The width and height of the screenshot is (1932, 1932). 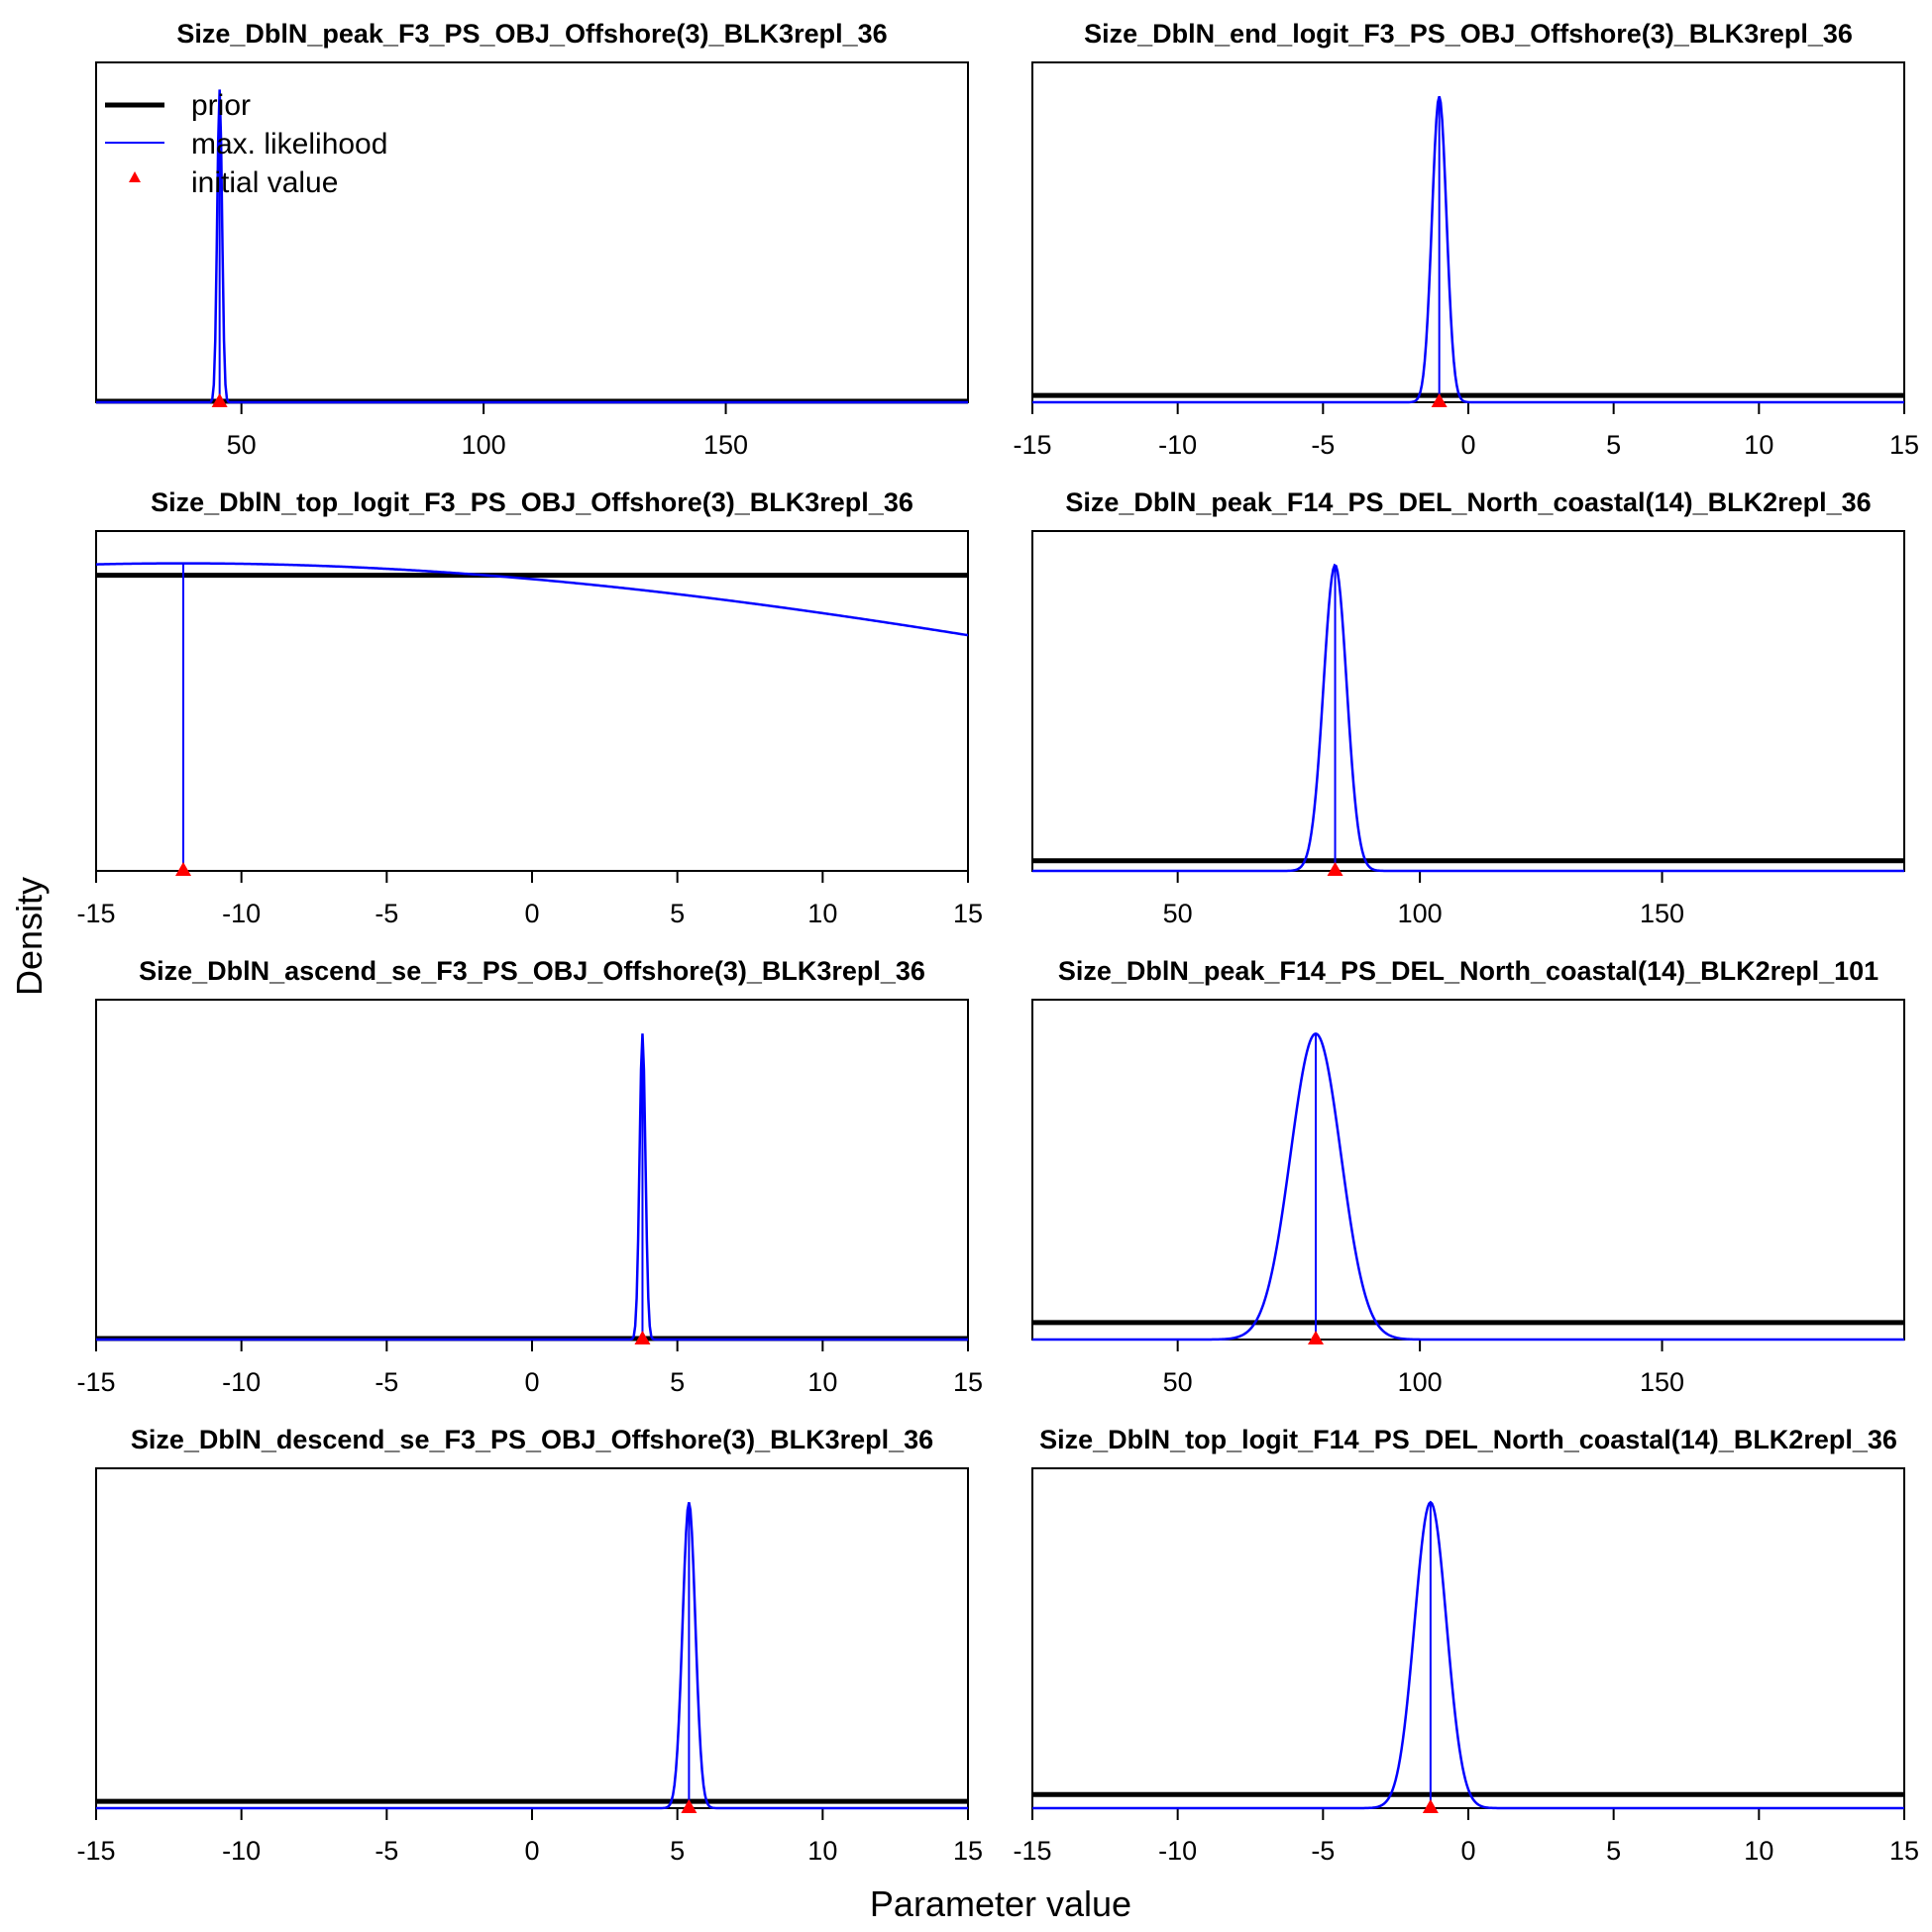 I want to click on legend-prior-label: prior, so click(x=221, y=106).